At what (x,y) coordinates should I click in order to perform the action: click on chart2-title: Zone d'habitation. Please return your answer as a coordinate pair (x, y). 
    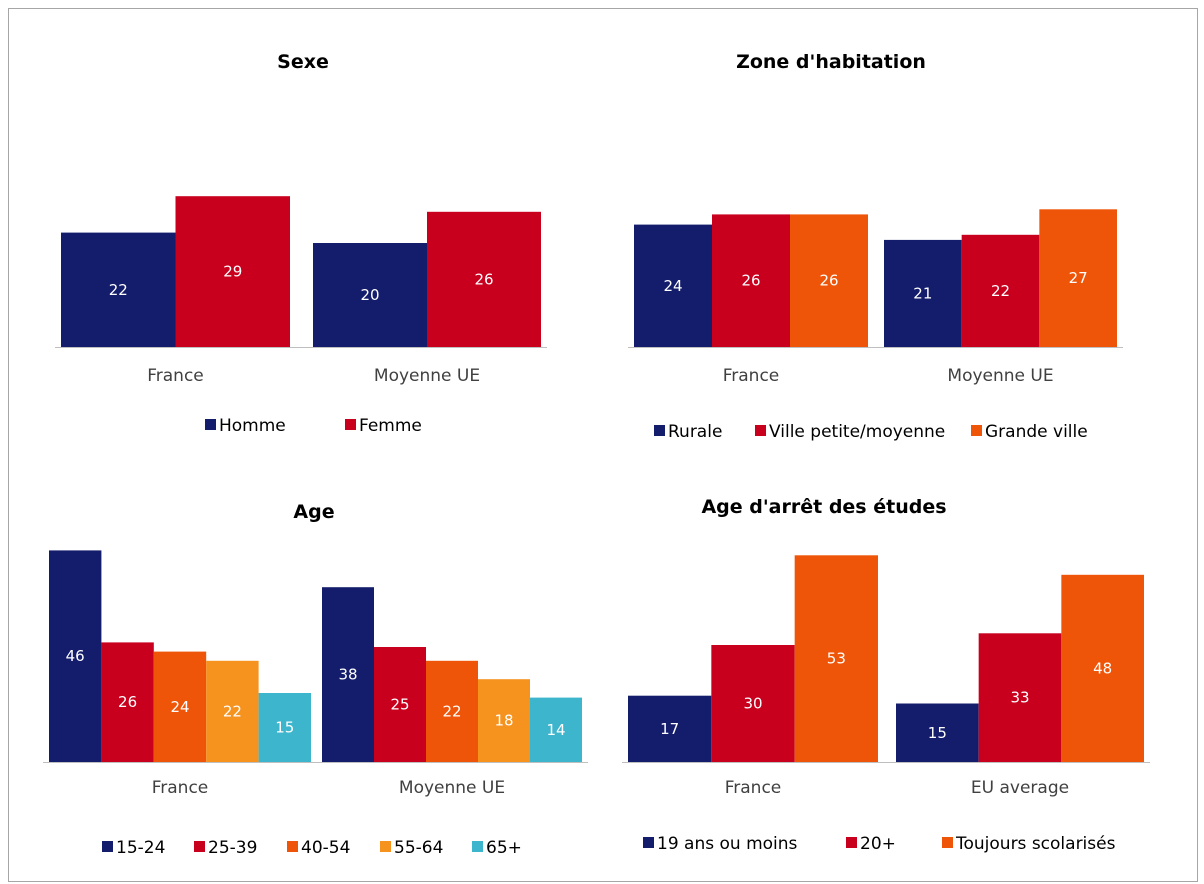
    Looking at the image, I should click on (831, 62).